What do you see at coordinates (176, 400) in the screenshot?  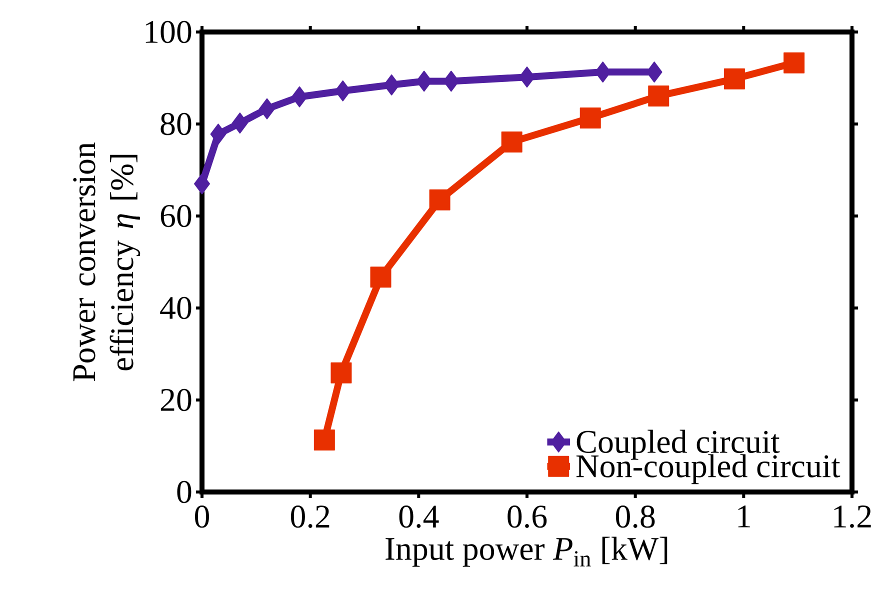 I see `y-tick-label: 20` at bounding box center [176, 400].